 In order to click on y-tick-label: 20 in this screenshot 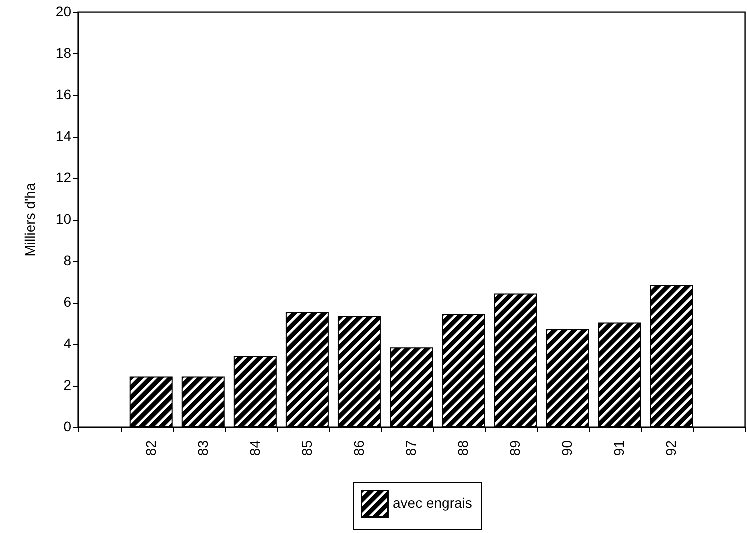, I will do `click(64, 12)`.